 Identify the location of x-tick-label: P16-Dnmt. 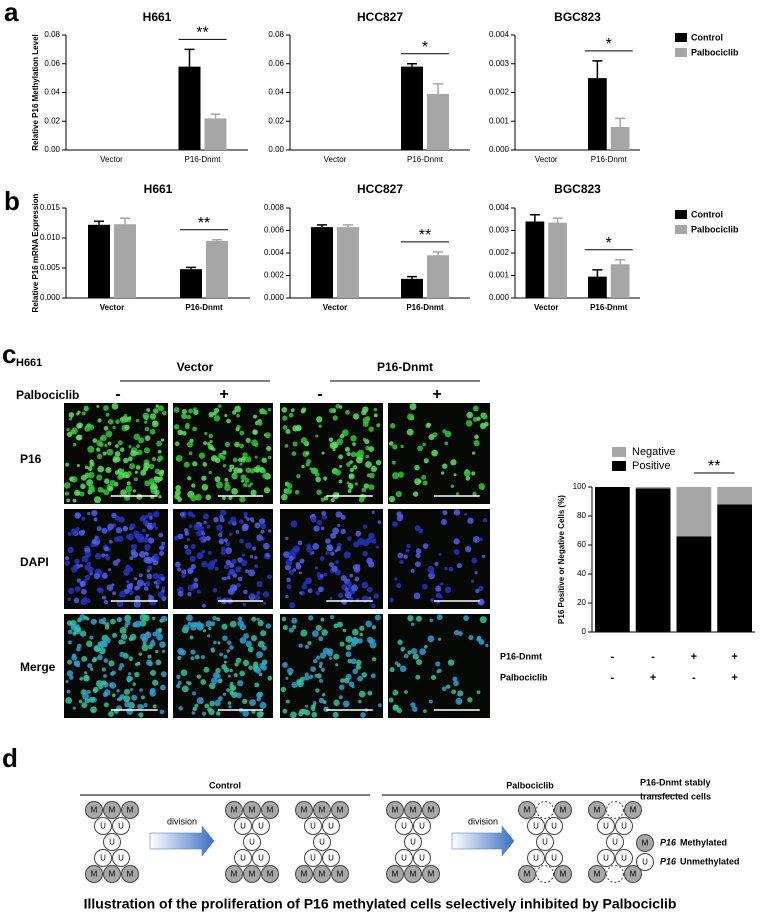
(202, 159).